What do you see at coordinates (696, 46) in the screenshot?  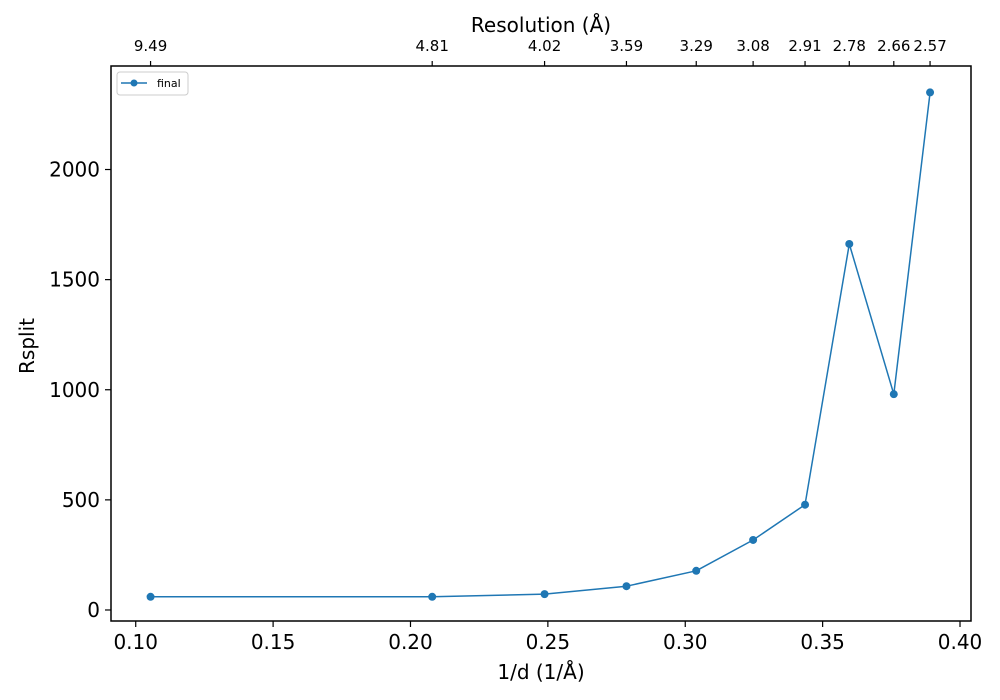 I see `top-tick-label: 3.29` at bounding box center [696, 46].